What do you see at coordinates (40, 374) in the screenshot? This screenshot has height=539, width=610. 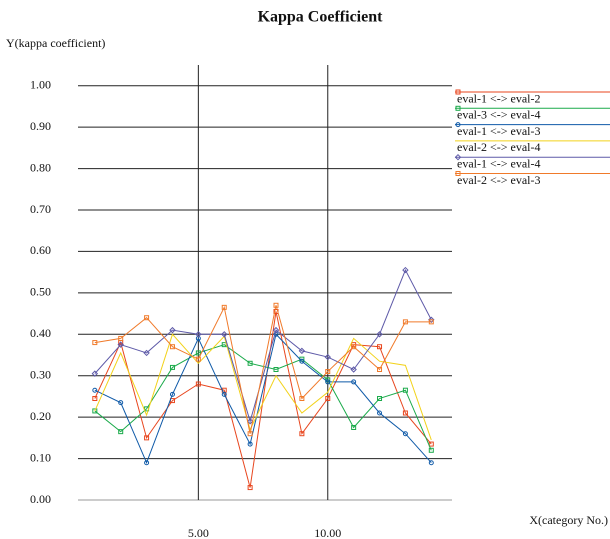 I see `y-tick-label: 0.30` at bounding box center [40, 374].